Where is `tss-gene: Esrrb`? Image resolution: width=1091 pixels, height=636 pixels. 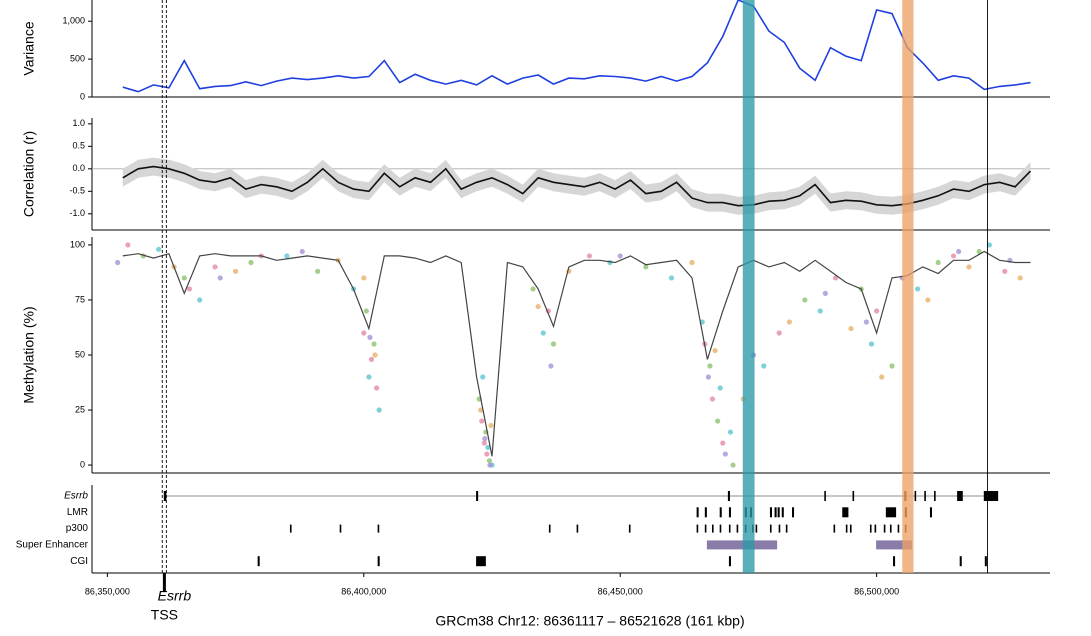
tss-gene: Esrrb is located at coordinates (175, 596).